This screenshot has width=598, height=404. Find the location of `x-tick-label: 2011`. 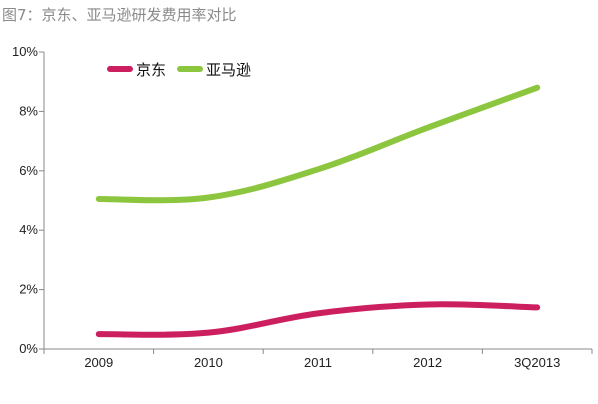

x-tick-label: 2011 is located at coordinates (318, 362).